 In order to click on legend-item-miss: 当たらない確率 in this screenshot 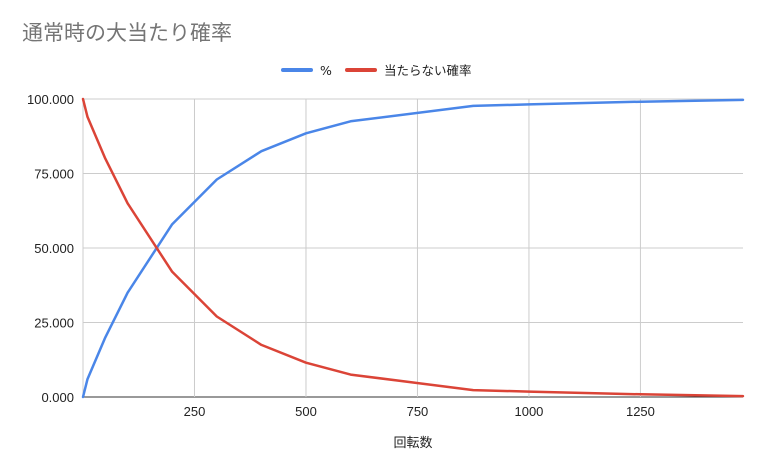, I will do `click(408, 70)`.